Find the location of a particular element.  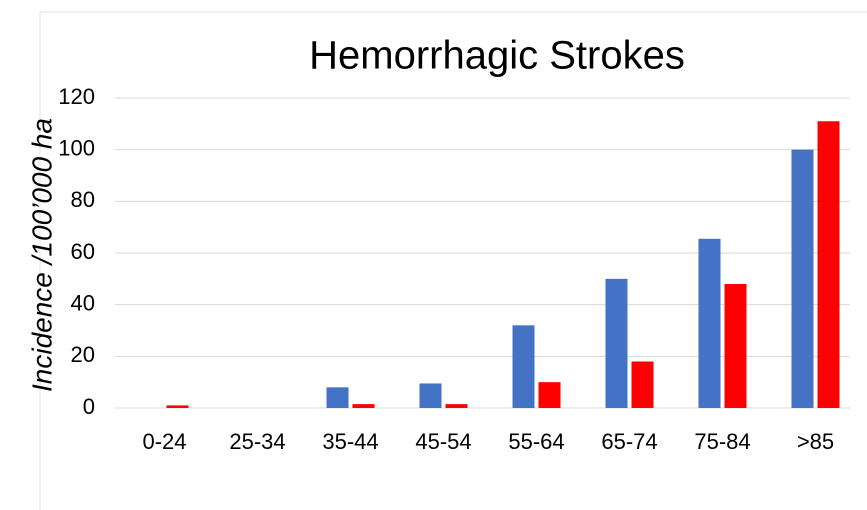

x-tick-label: 35-44 is located at coordinates (350, 441).